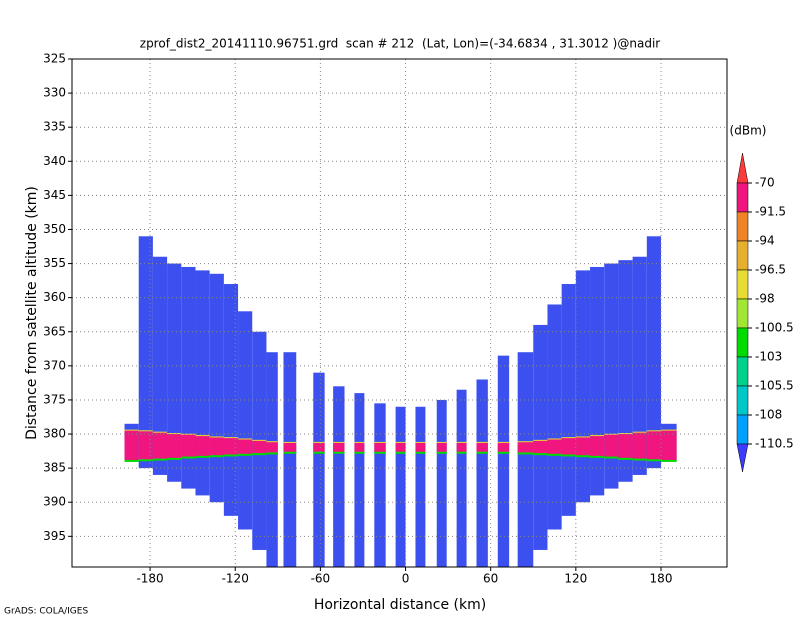  What do you see at coordinates (54, 195) in the screenshot?
I see `y-tick-label: 345` at bounding box center [54, 195].